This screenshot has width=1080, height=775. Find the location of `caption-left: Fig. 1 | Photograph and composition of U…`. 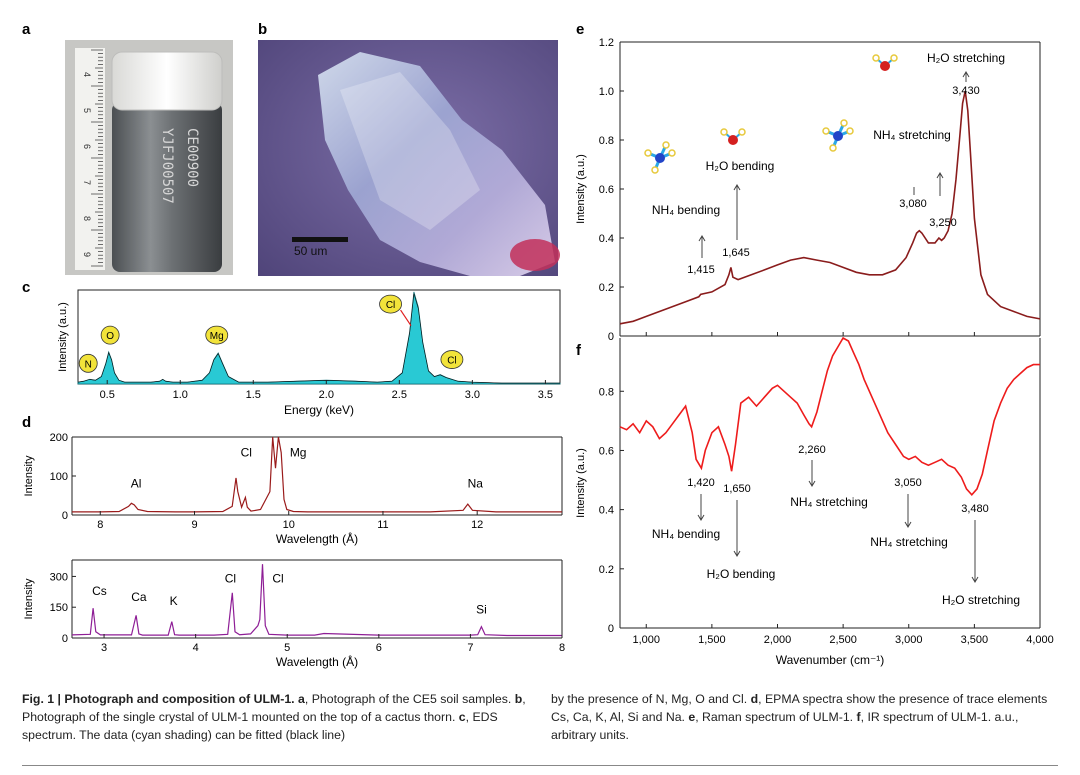

caption-left: Fig. 1 | Photograph and composition of U… is located at coordinates (274, 717).